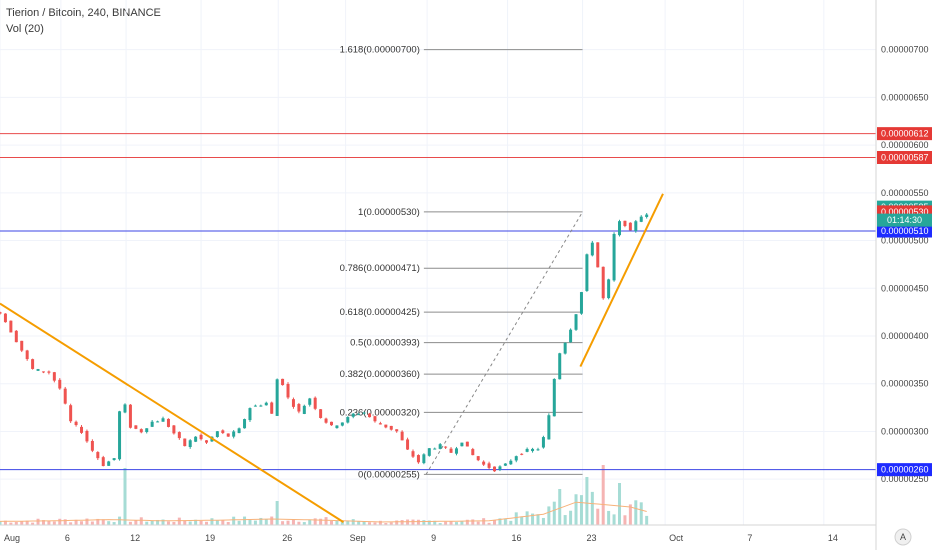 This screenshot has width=932, height=550. What do you see at coordinates (905, 50) in the screenshot?
I see `price-axis-label: 0.00000700` at bounding box center [905, 50].